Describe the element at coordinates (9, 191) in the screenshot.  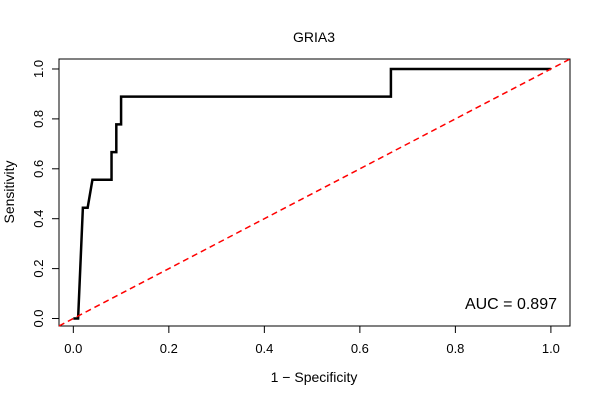
I see `y-axis-label: Sensitivity` at that location.